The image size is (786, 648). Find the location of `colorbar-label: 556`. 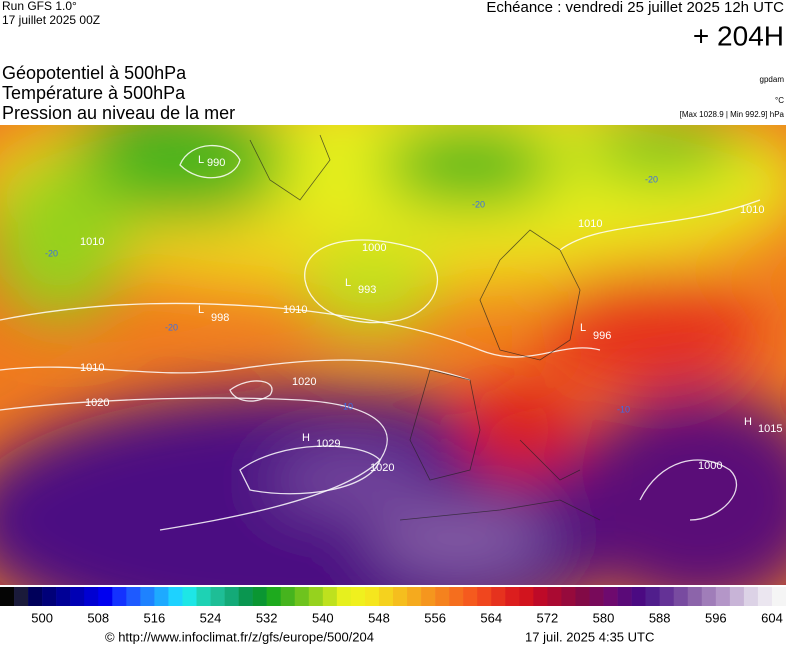

colorbar-label: 556 is located at coordinates (435, 617).